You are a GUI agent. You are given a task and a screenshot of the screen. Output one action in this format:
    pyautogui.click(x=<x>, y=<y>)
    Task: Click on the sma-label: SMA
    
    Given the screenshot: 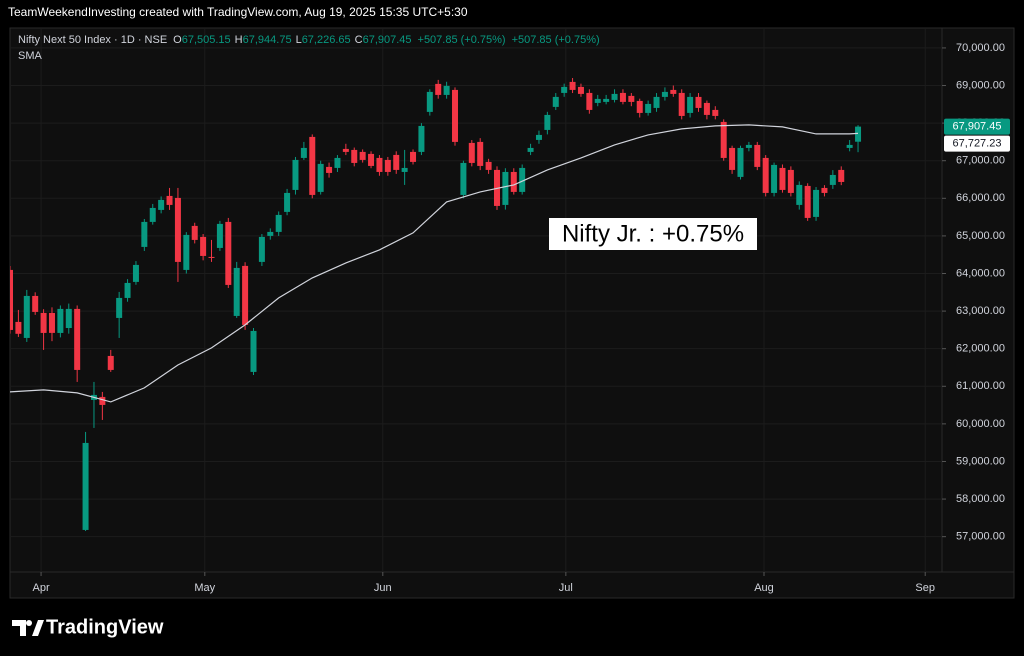 What is the action you would take?
    pyautogui.click(x=30, y=56)
    